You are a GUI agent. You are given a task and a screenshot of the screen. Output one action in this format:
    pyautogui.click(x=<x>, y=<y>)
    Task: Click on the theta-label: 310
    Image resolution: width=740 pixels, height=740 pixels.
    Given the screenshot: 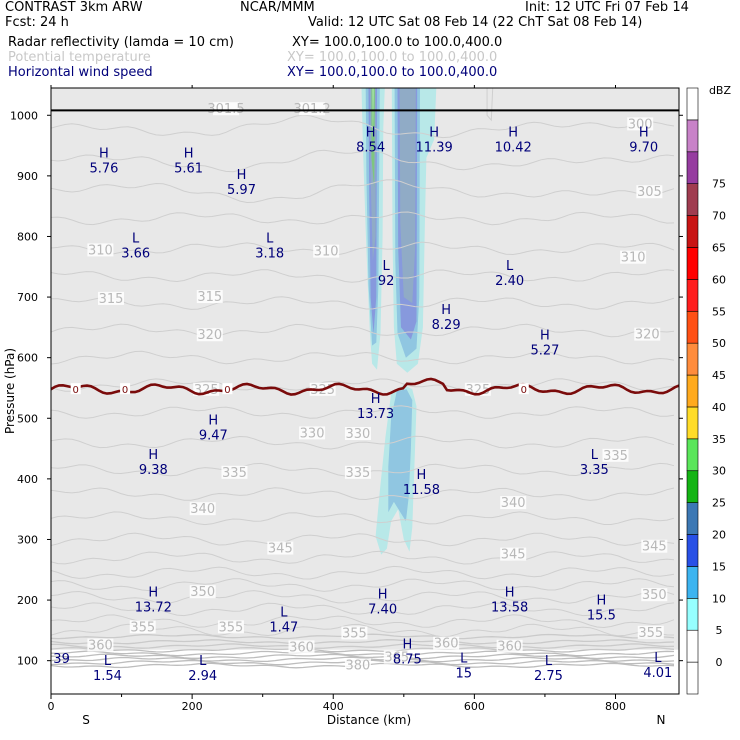 What is the action you would take?
    pyautogui.click(x=326, y=252)
    